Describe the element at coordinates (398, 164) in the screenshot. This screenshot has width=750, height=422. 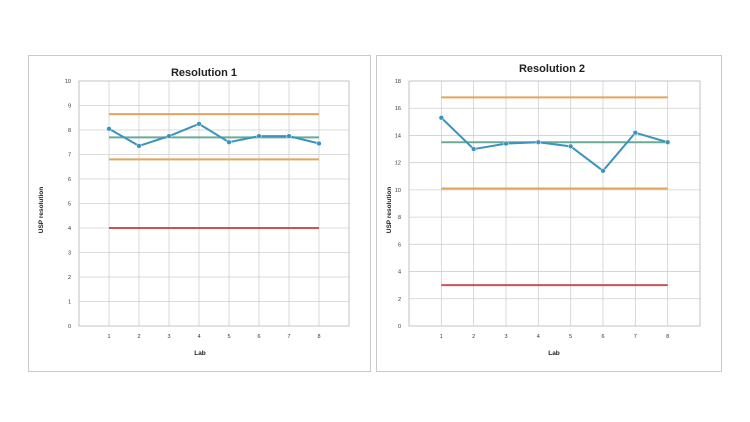
I see `y-tick-label: 12` at that location.